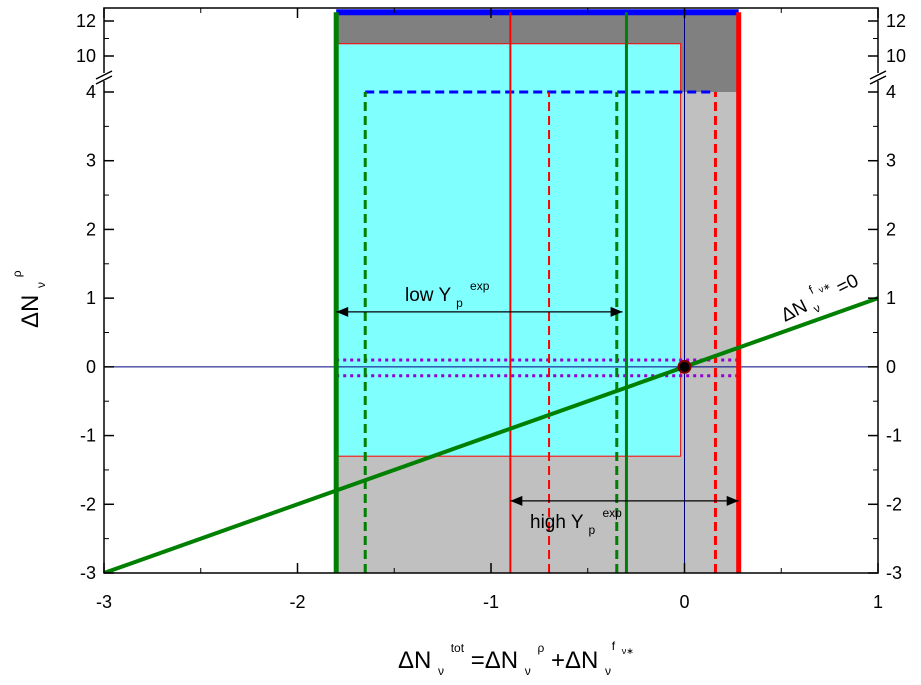  What do you see at coordinates (88, 436) in the screenshot?
I see `y-tick-label: -1` at bounding box center [88, 436].